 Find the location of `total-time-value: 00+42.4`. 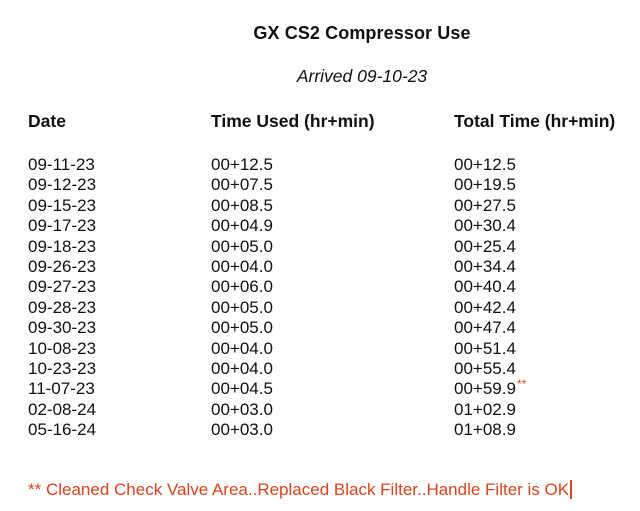

total-time-value: 00+42.4 is located at coordinates (485, 307).